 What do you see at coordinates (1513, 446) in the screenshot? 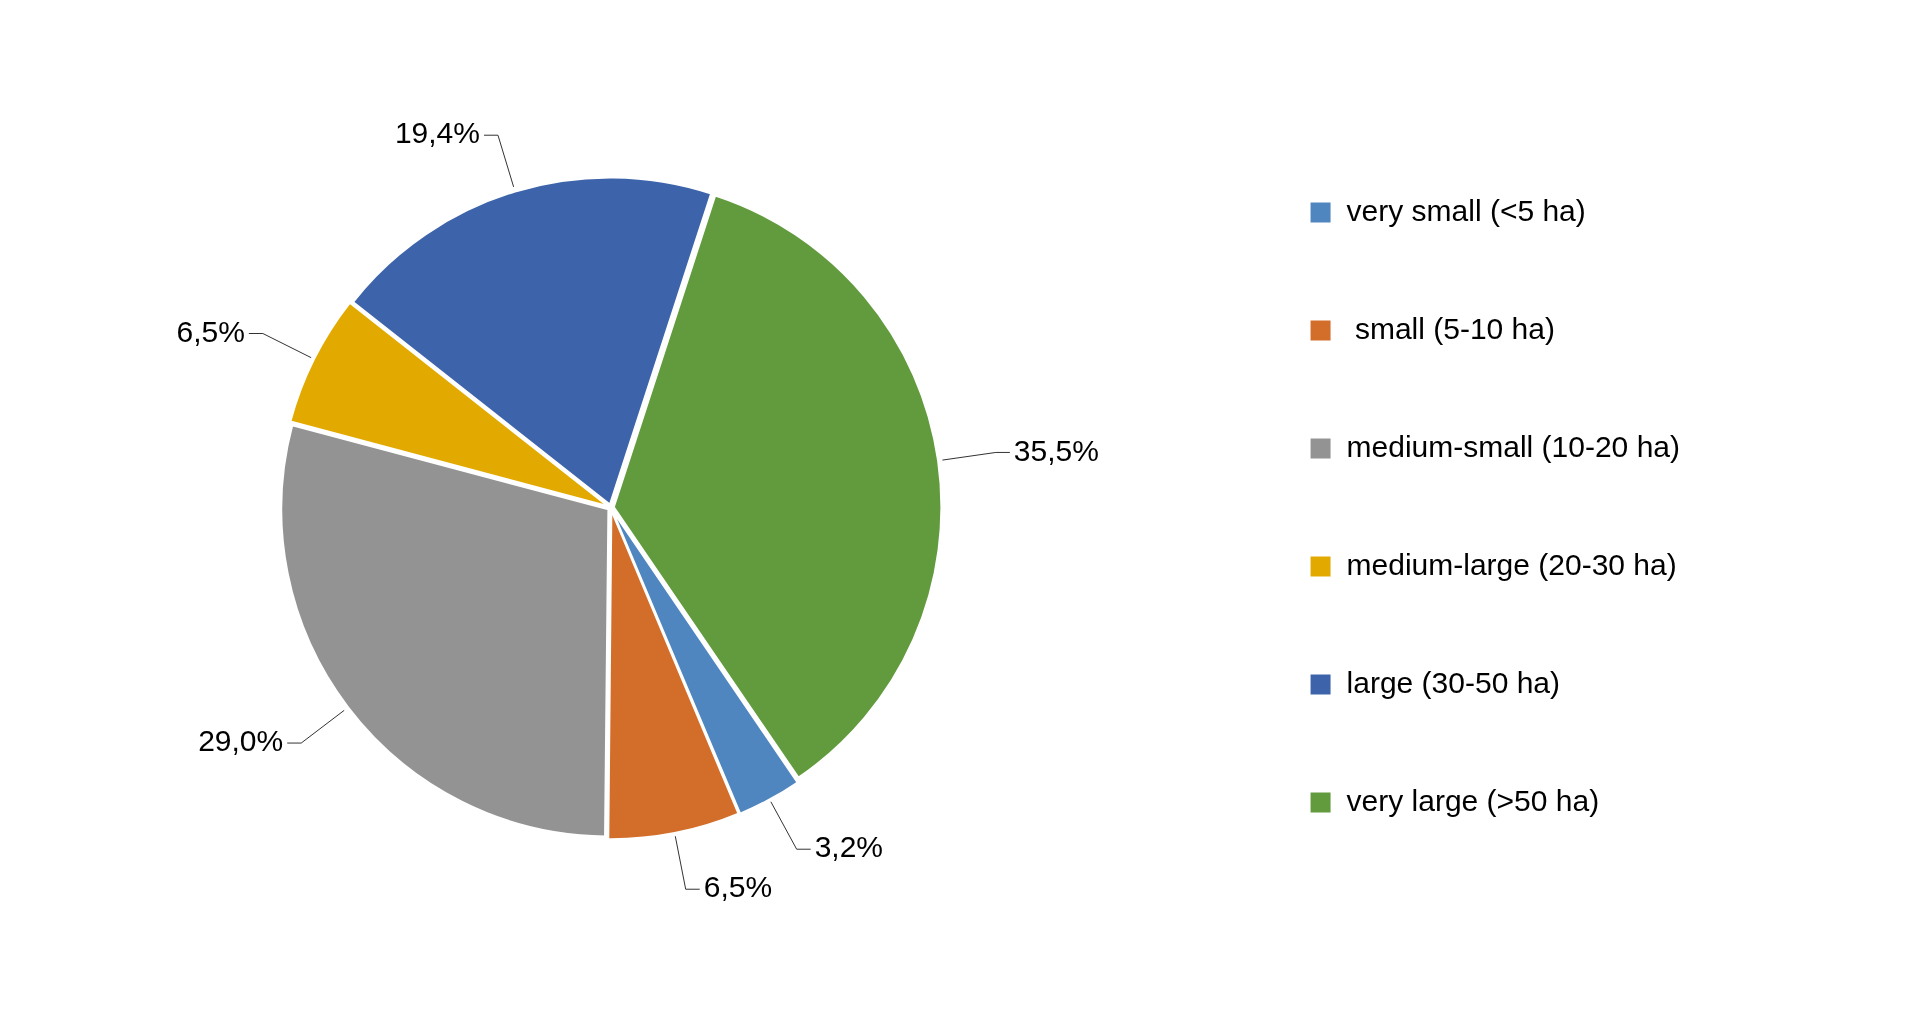
I see `legend-label: medium-small (10-20 ha)` at bounding box center [1513, 446].